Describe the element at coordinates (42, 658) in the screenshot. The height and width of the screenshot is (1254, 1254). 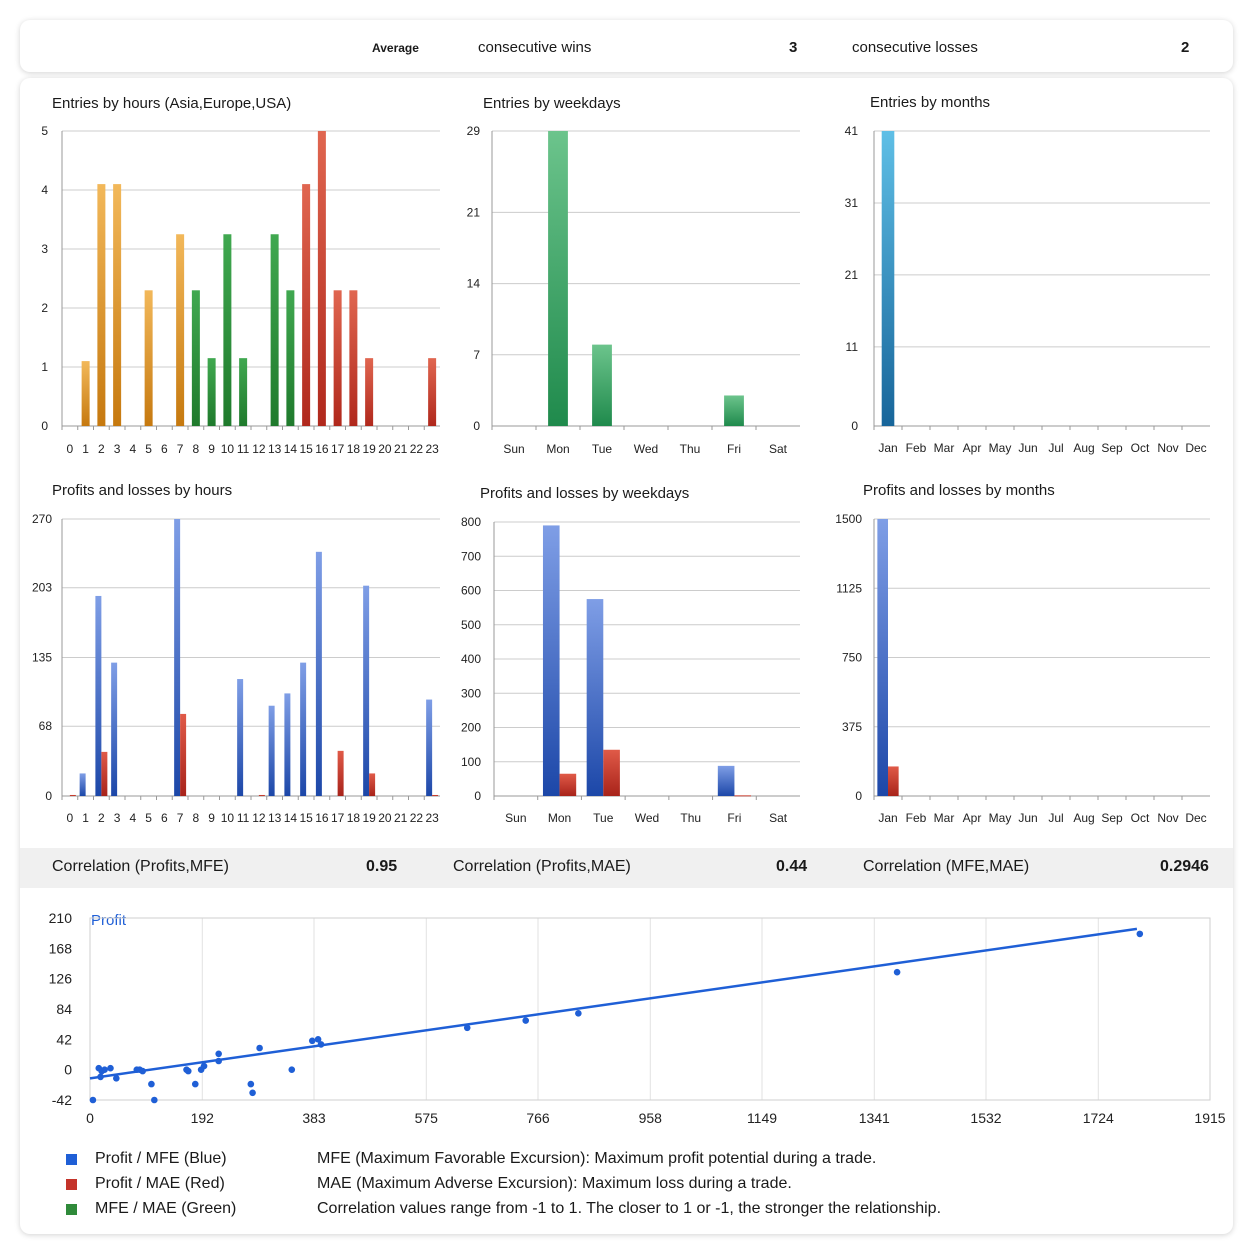
I see `y-tick-label: 135` at that location.